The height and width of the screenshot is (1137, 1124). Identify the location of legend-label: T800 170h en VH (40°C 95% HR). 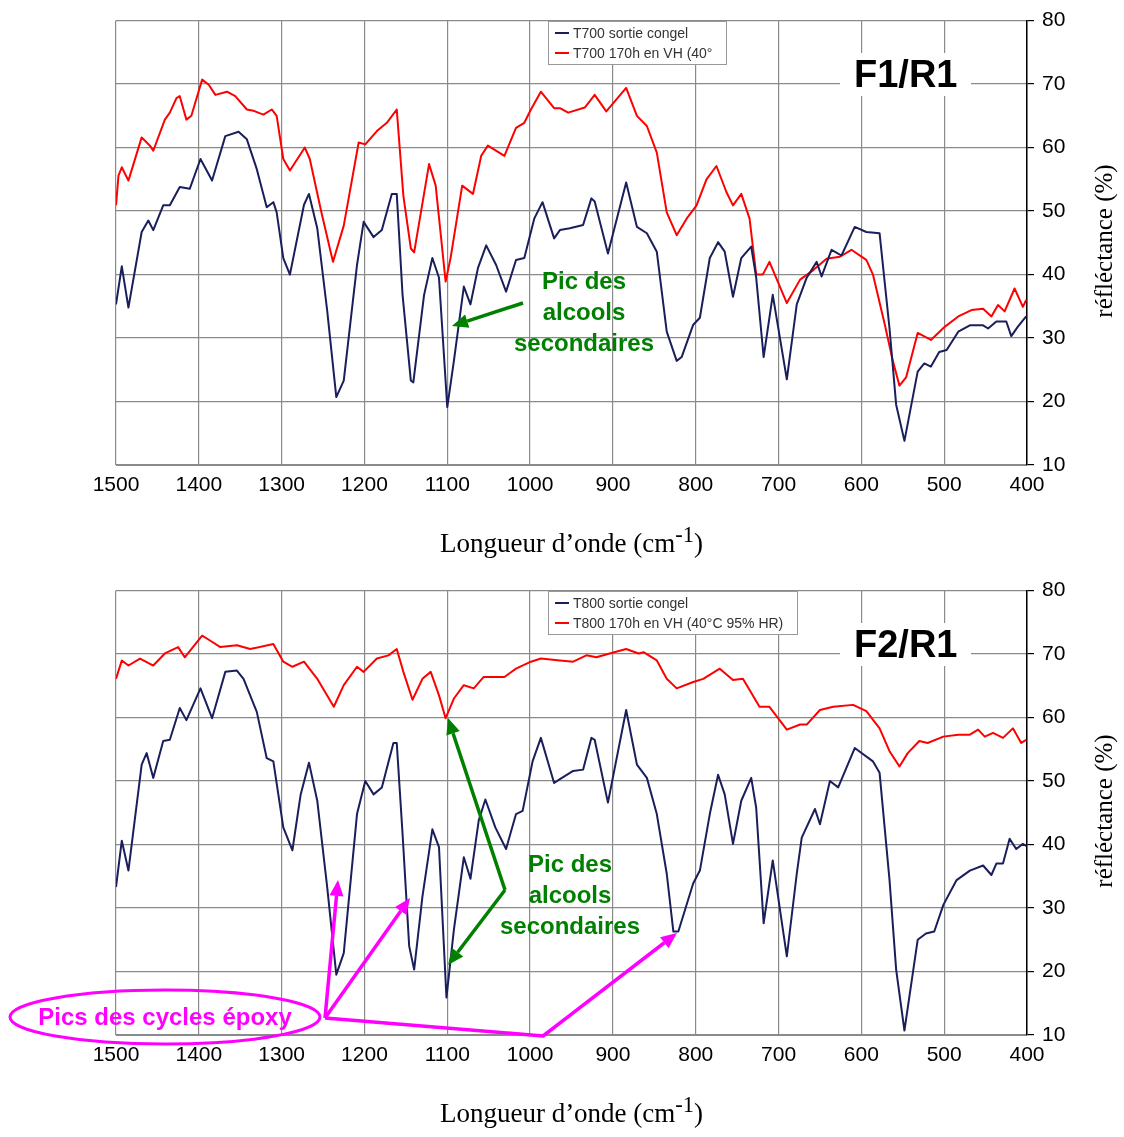
(678, 623).